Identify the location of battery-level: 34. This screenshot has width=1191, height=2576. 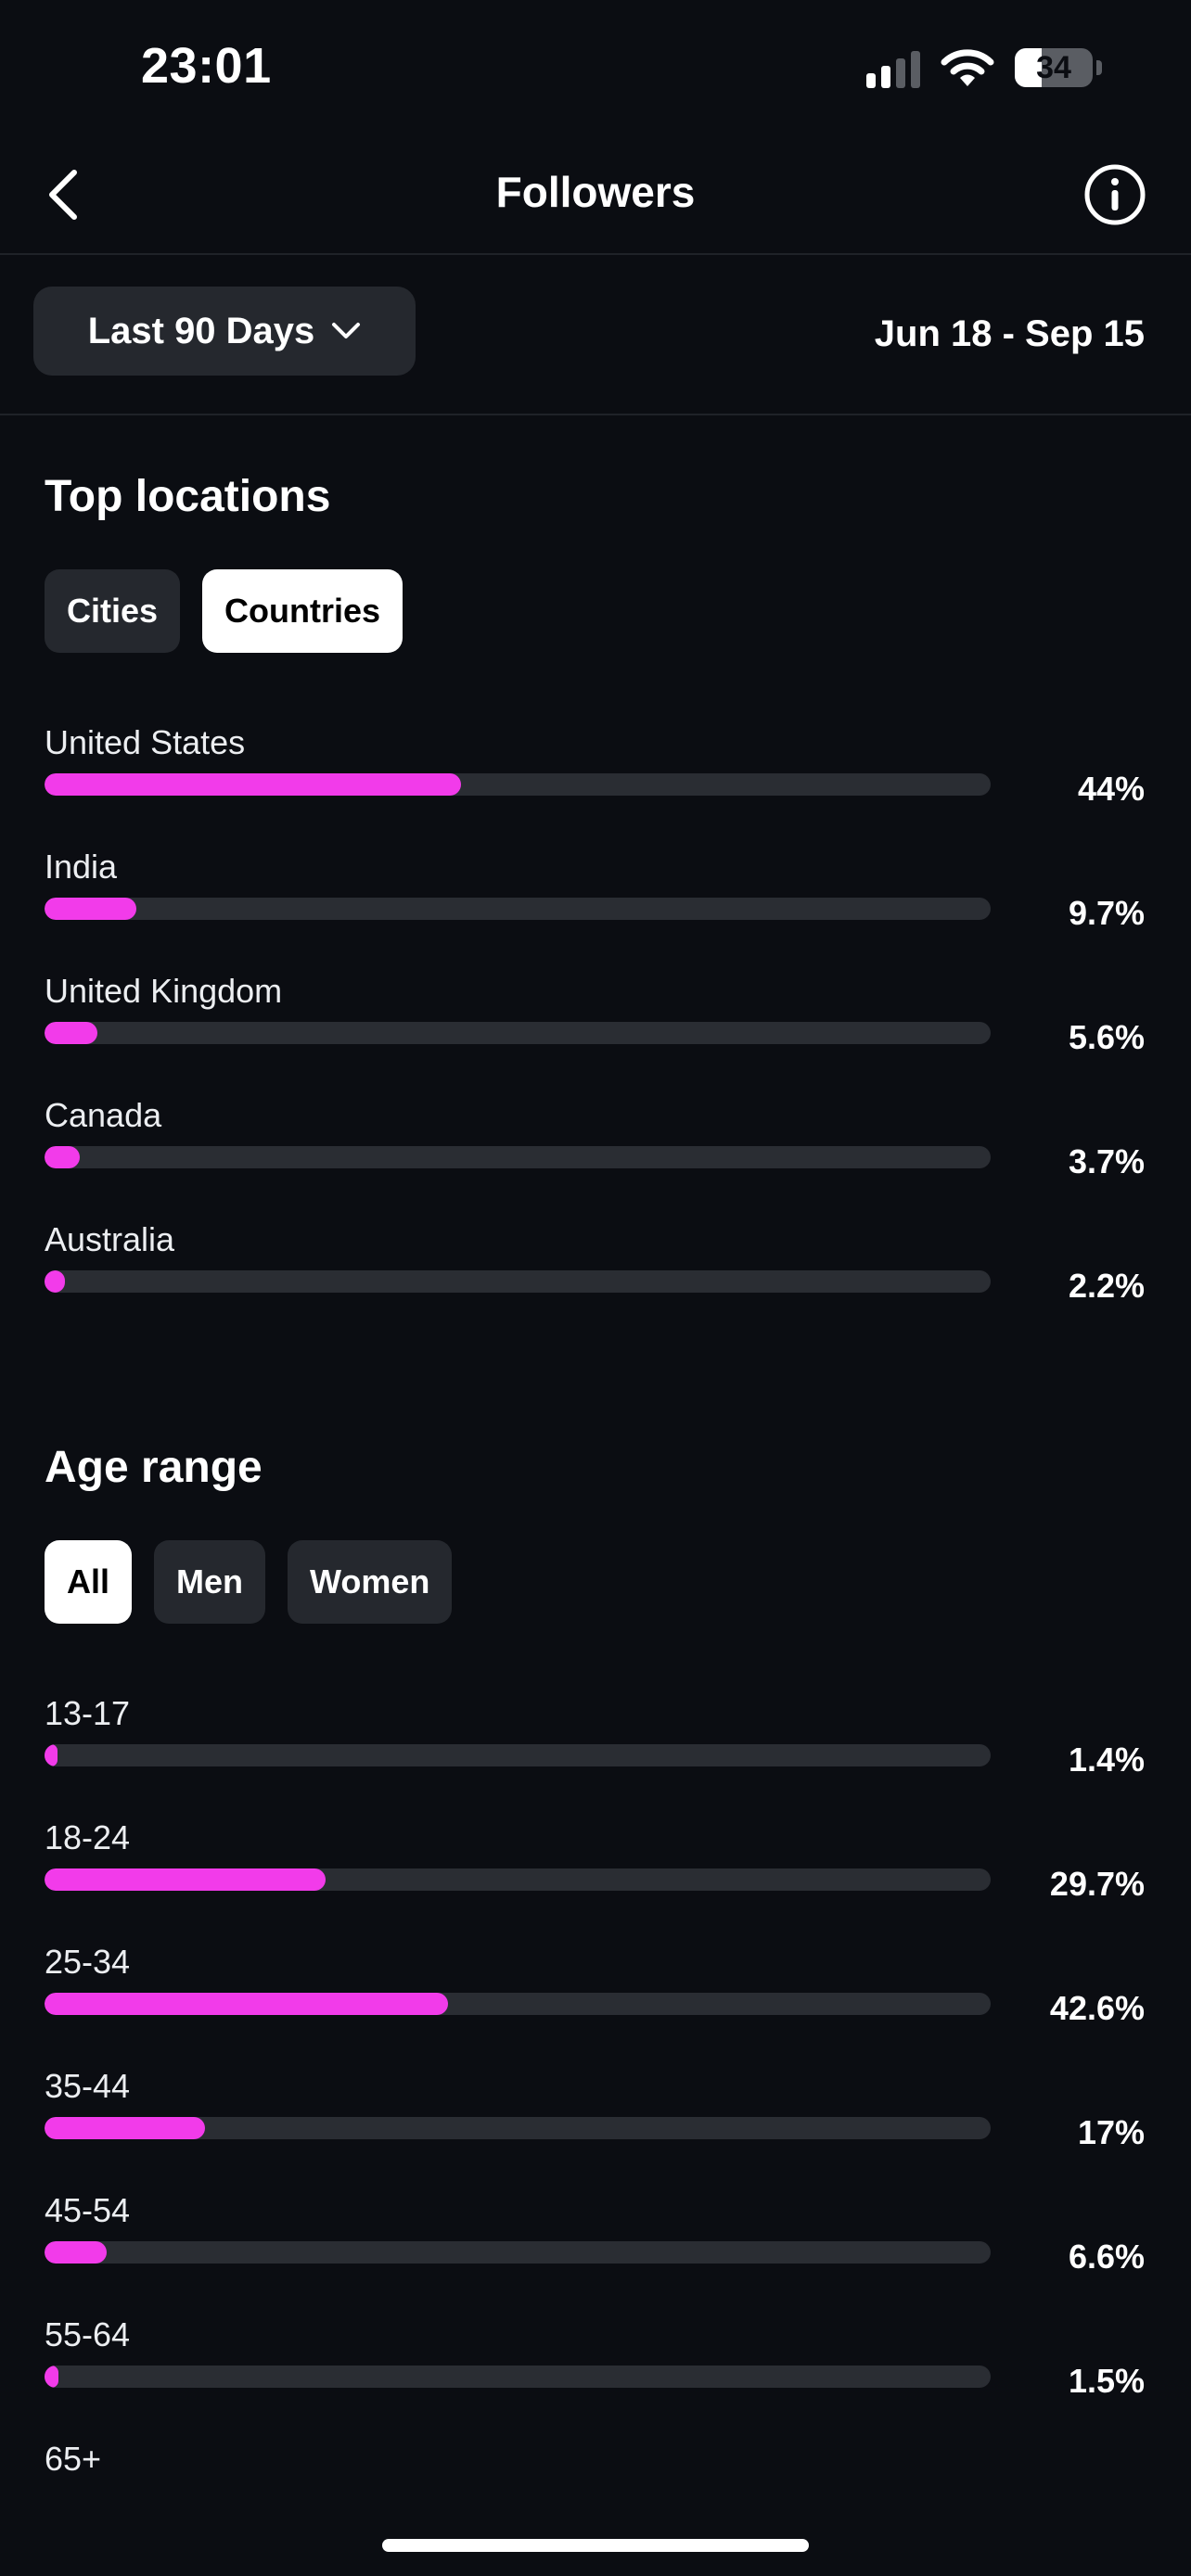
(1053, 67).